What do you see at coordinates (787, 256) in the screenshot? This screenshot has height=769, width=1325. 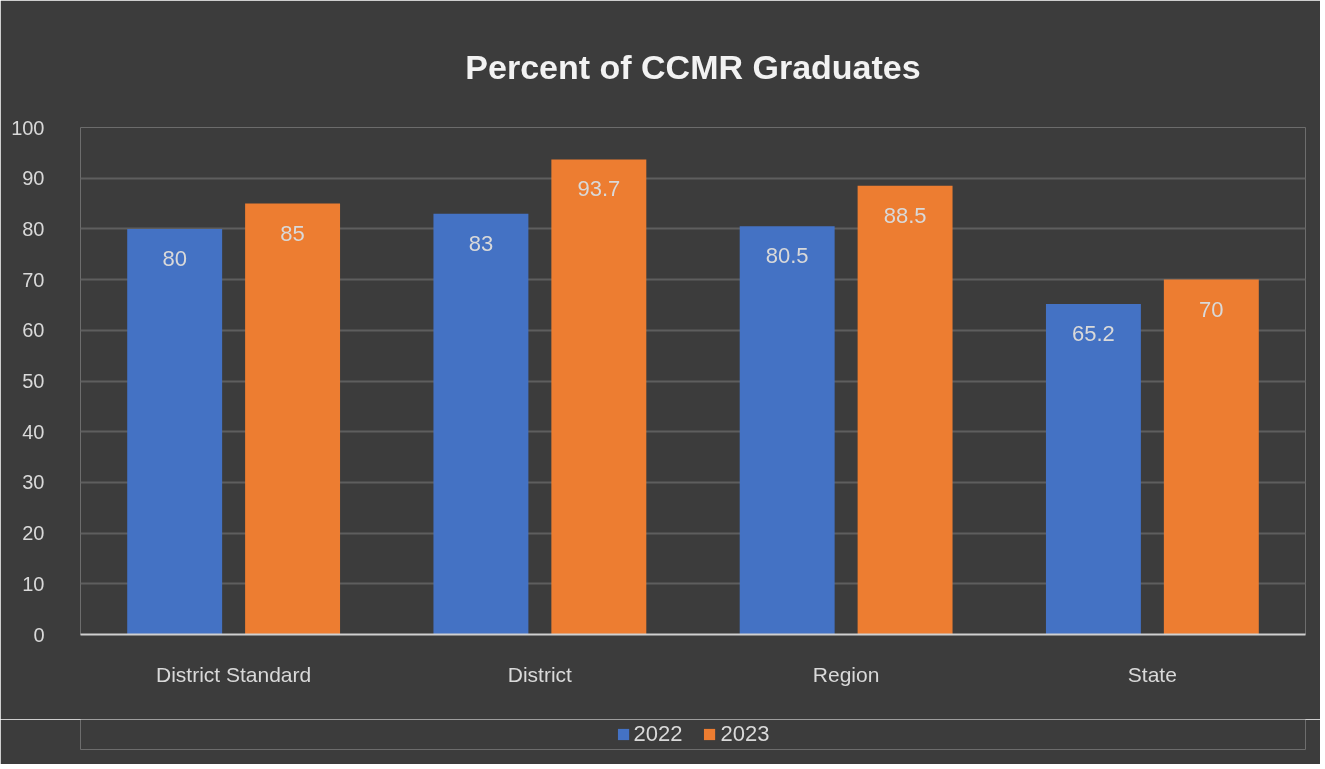 I see `data-label: 80.5` at bounding box center [787, 256].